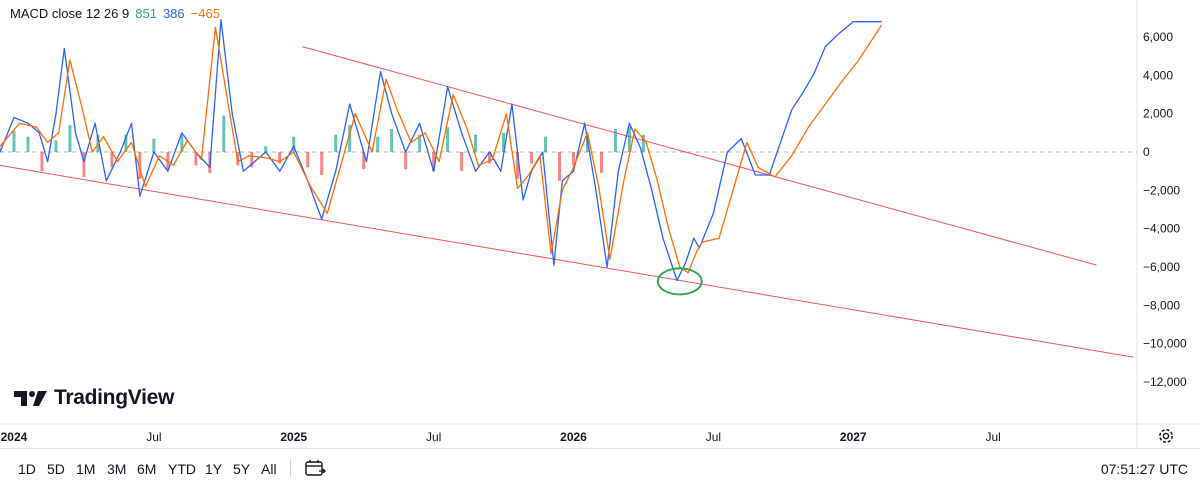 This screenshot has height=485, width=1200. Describe the element at coordinates (27, 469) in the screenshot. I see `timeframe-1d: 1D` at that location.